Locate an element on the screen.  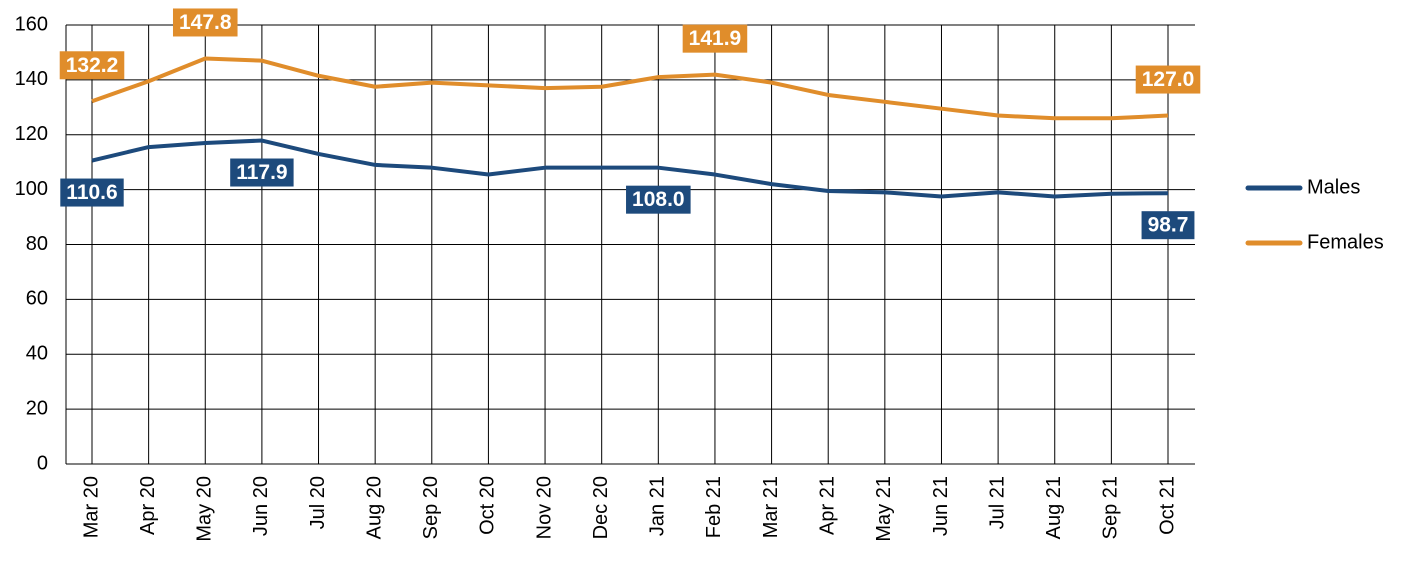
value-label: 127.0 is located at coordinates (1168, 79).